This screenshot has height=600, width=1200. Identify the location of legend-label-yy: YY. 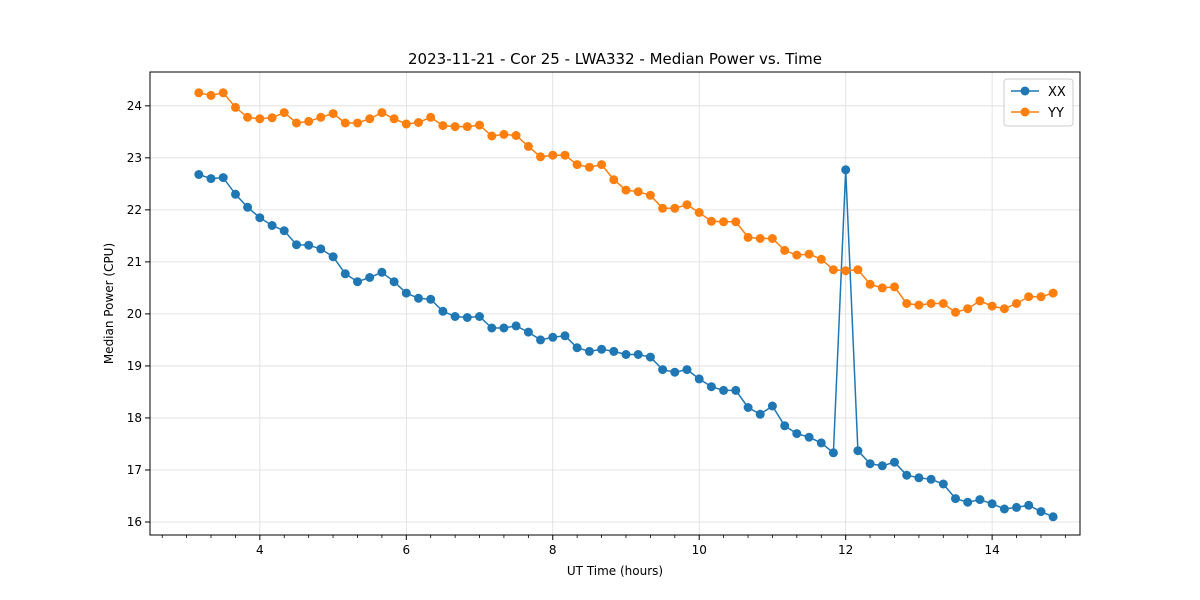
(1055, 113).